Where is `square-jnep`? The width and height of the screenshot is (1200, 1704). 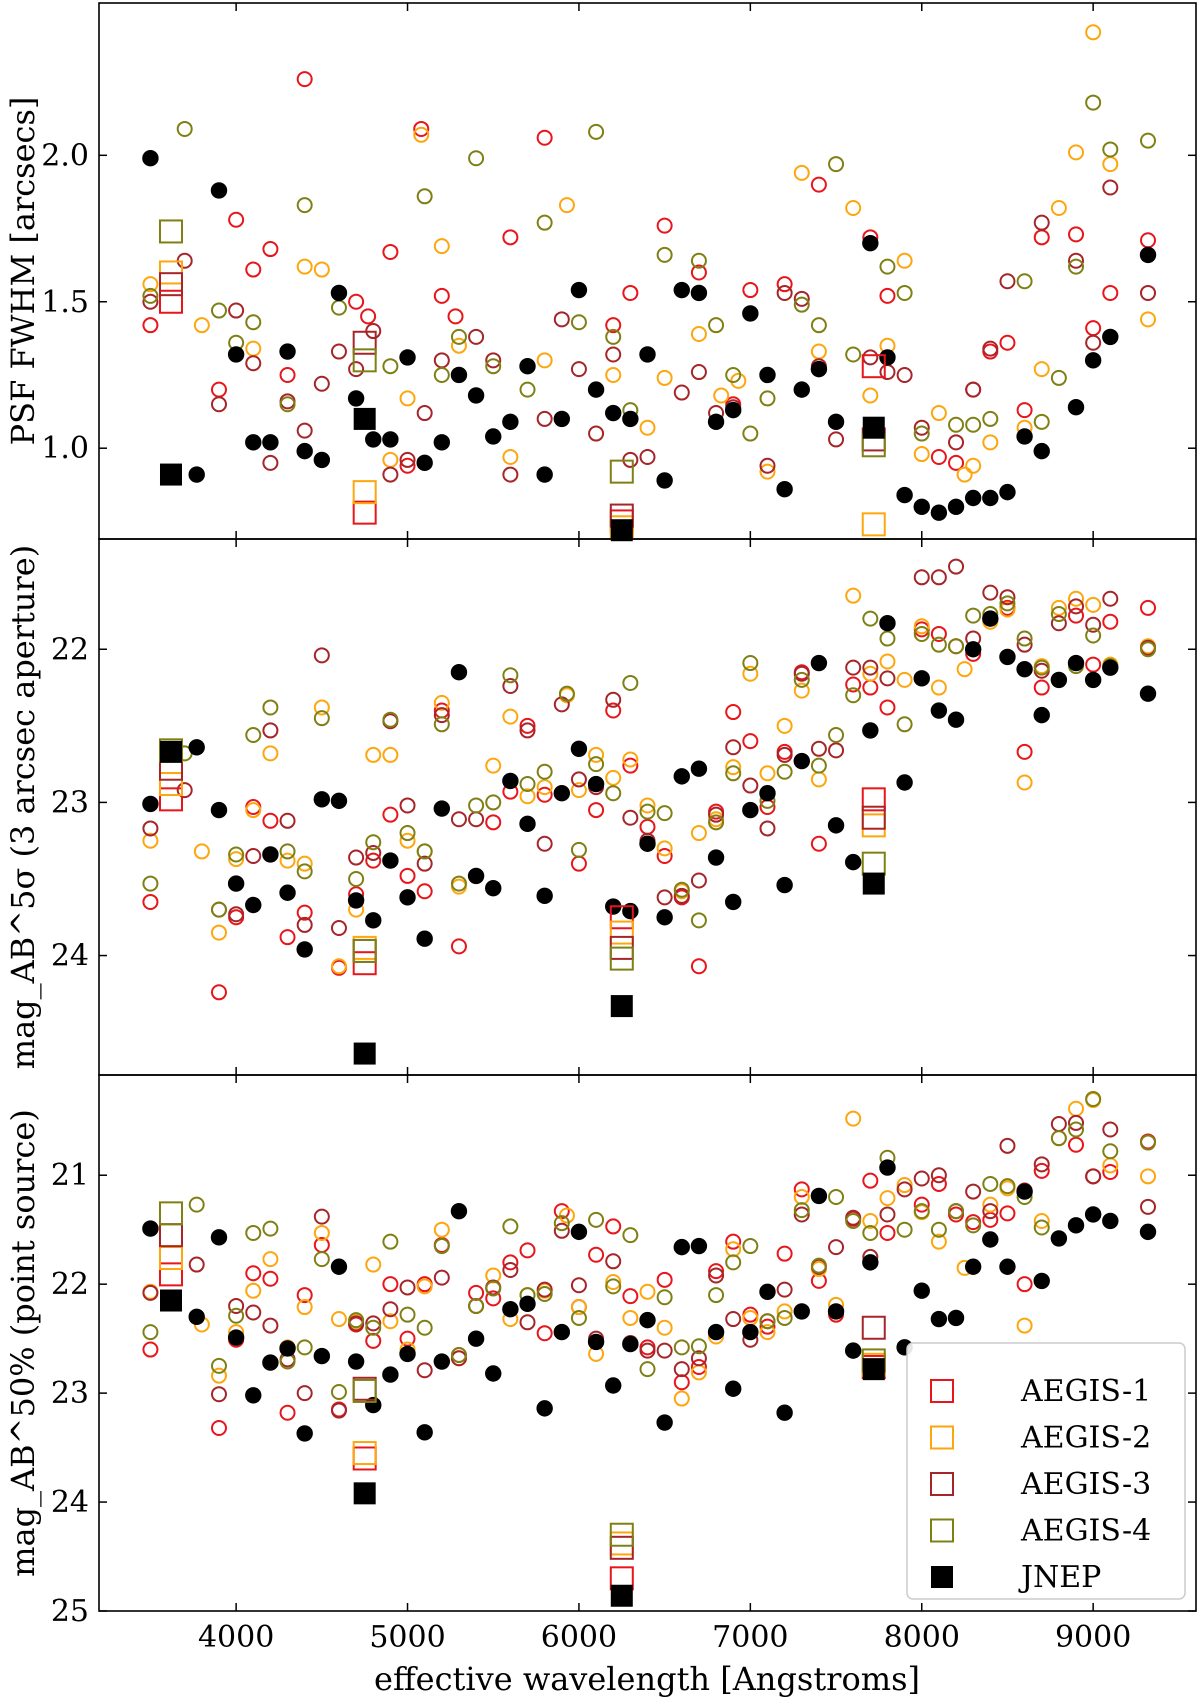 square-jnep is located at coordinates (170, 1300).